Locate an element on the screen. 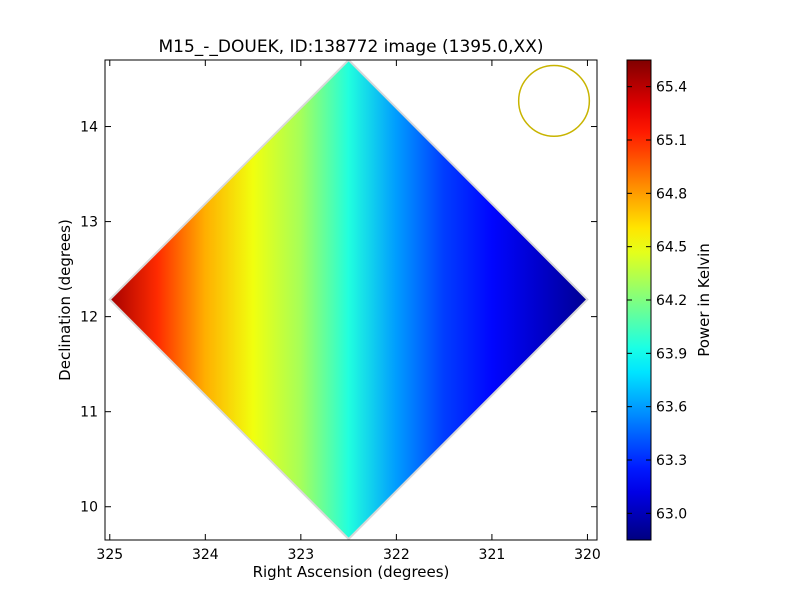 Image resolution: width=800 pixels, height=600 pixels. y-tick-label: 11 is located at coordinates (89, 413).